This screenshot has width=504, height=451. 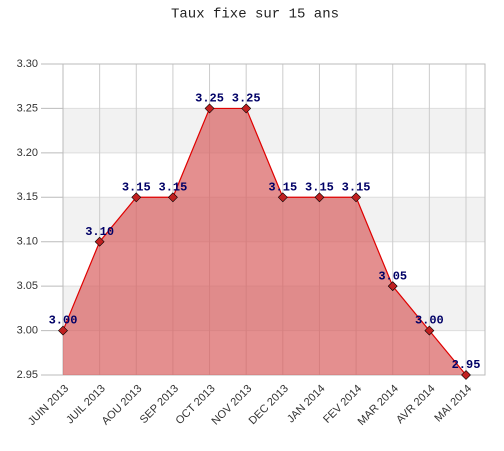 I want to click on y-tick-label: 3.05, so click(x=27, y=286).